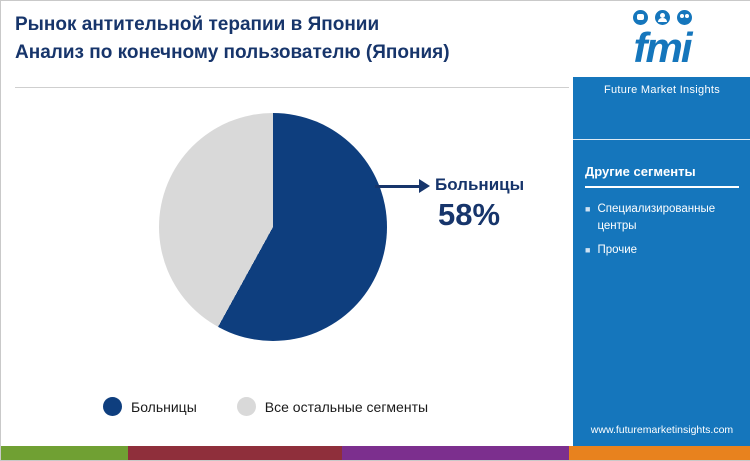 The image size is (750, 461). What do you see at coordinates (469, 214) in the screenshot?
I see `callout-value: 58%` at bounding box center [469, 214].